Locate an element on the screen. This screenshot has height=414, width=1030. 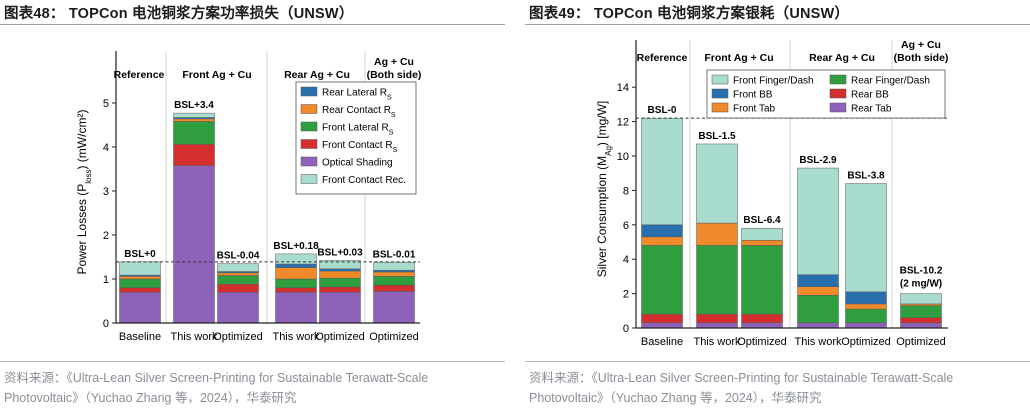
legend-label-front-finger-dash: Front Finger/Dash is located at coordinates (773, 81).